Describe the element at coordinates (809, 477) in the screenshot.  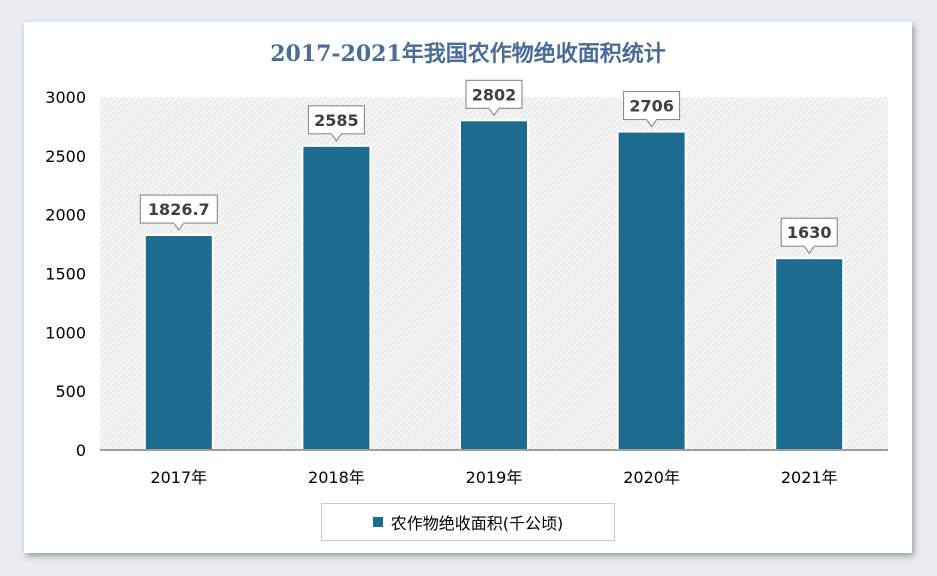
I see `x-tick-label: 2021年` at that location.